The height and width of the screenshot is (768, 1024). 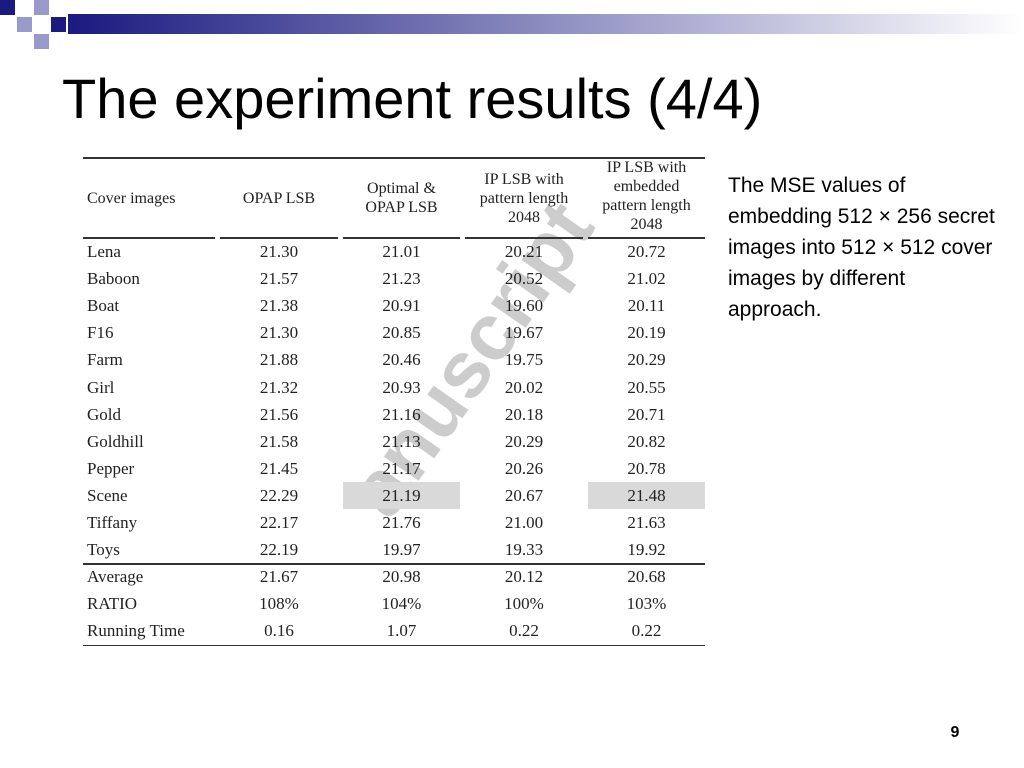 What do you see at coordinates (394, 645) in the screenshot?
I see `table-bottom-rule` at bounding box center [394, 645].